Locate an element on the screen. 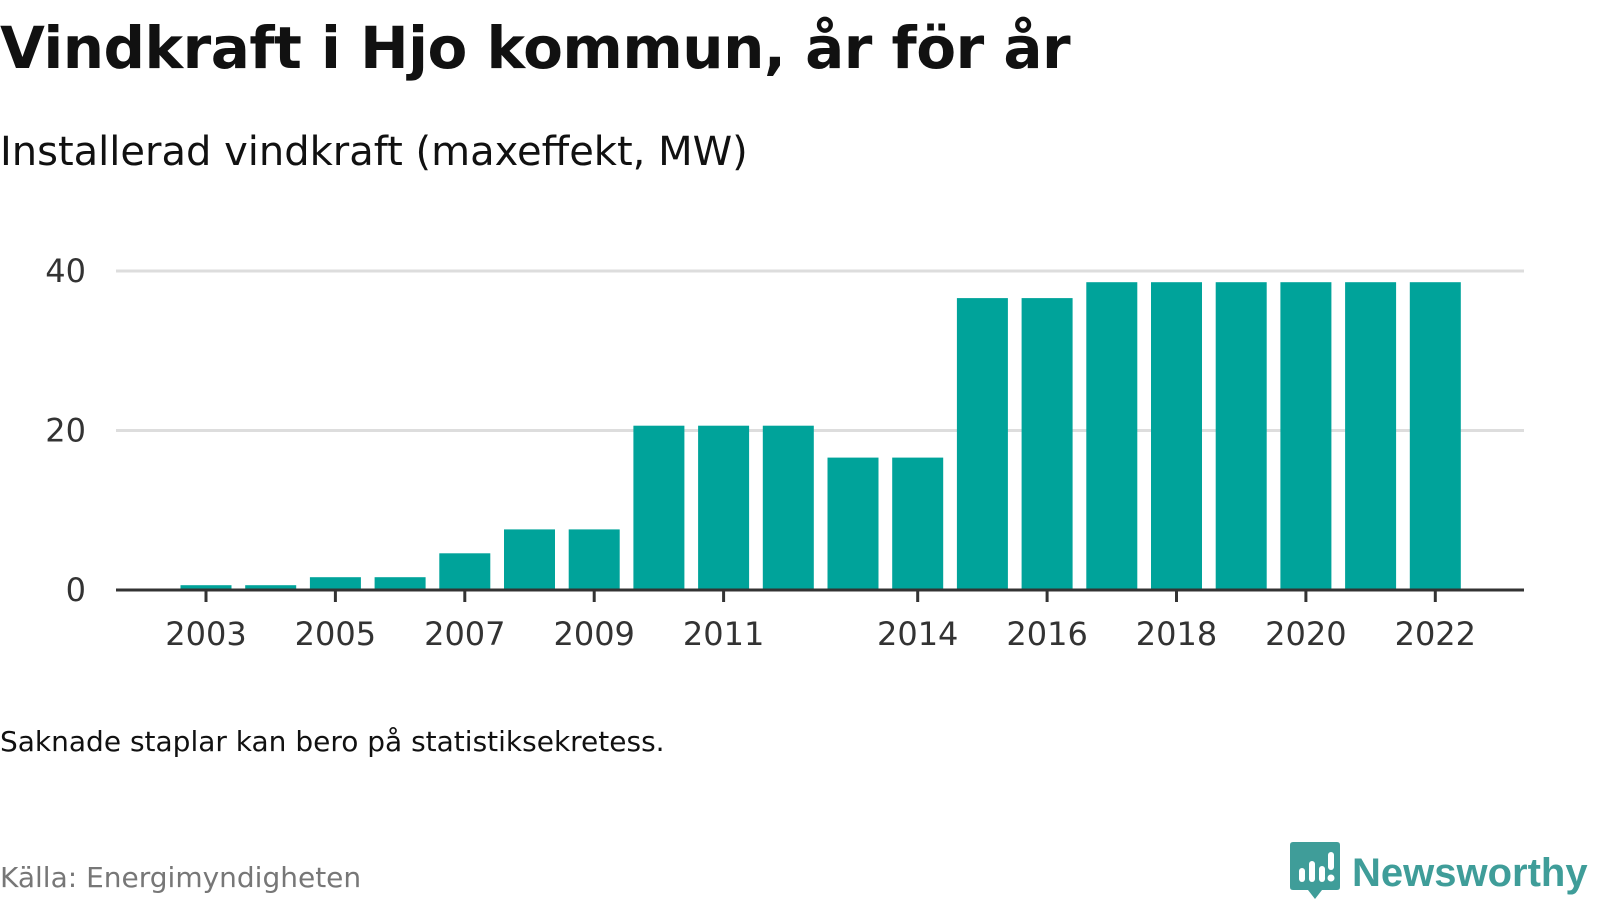 This screenshot has height=904, width=1600. bar-2018 is located at coordinates (1176, 436).